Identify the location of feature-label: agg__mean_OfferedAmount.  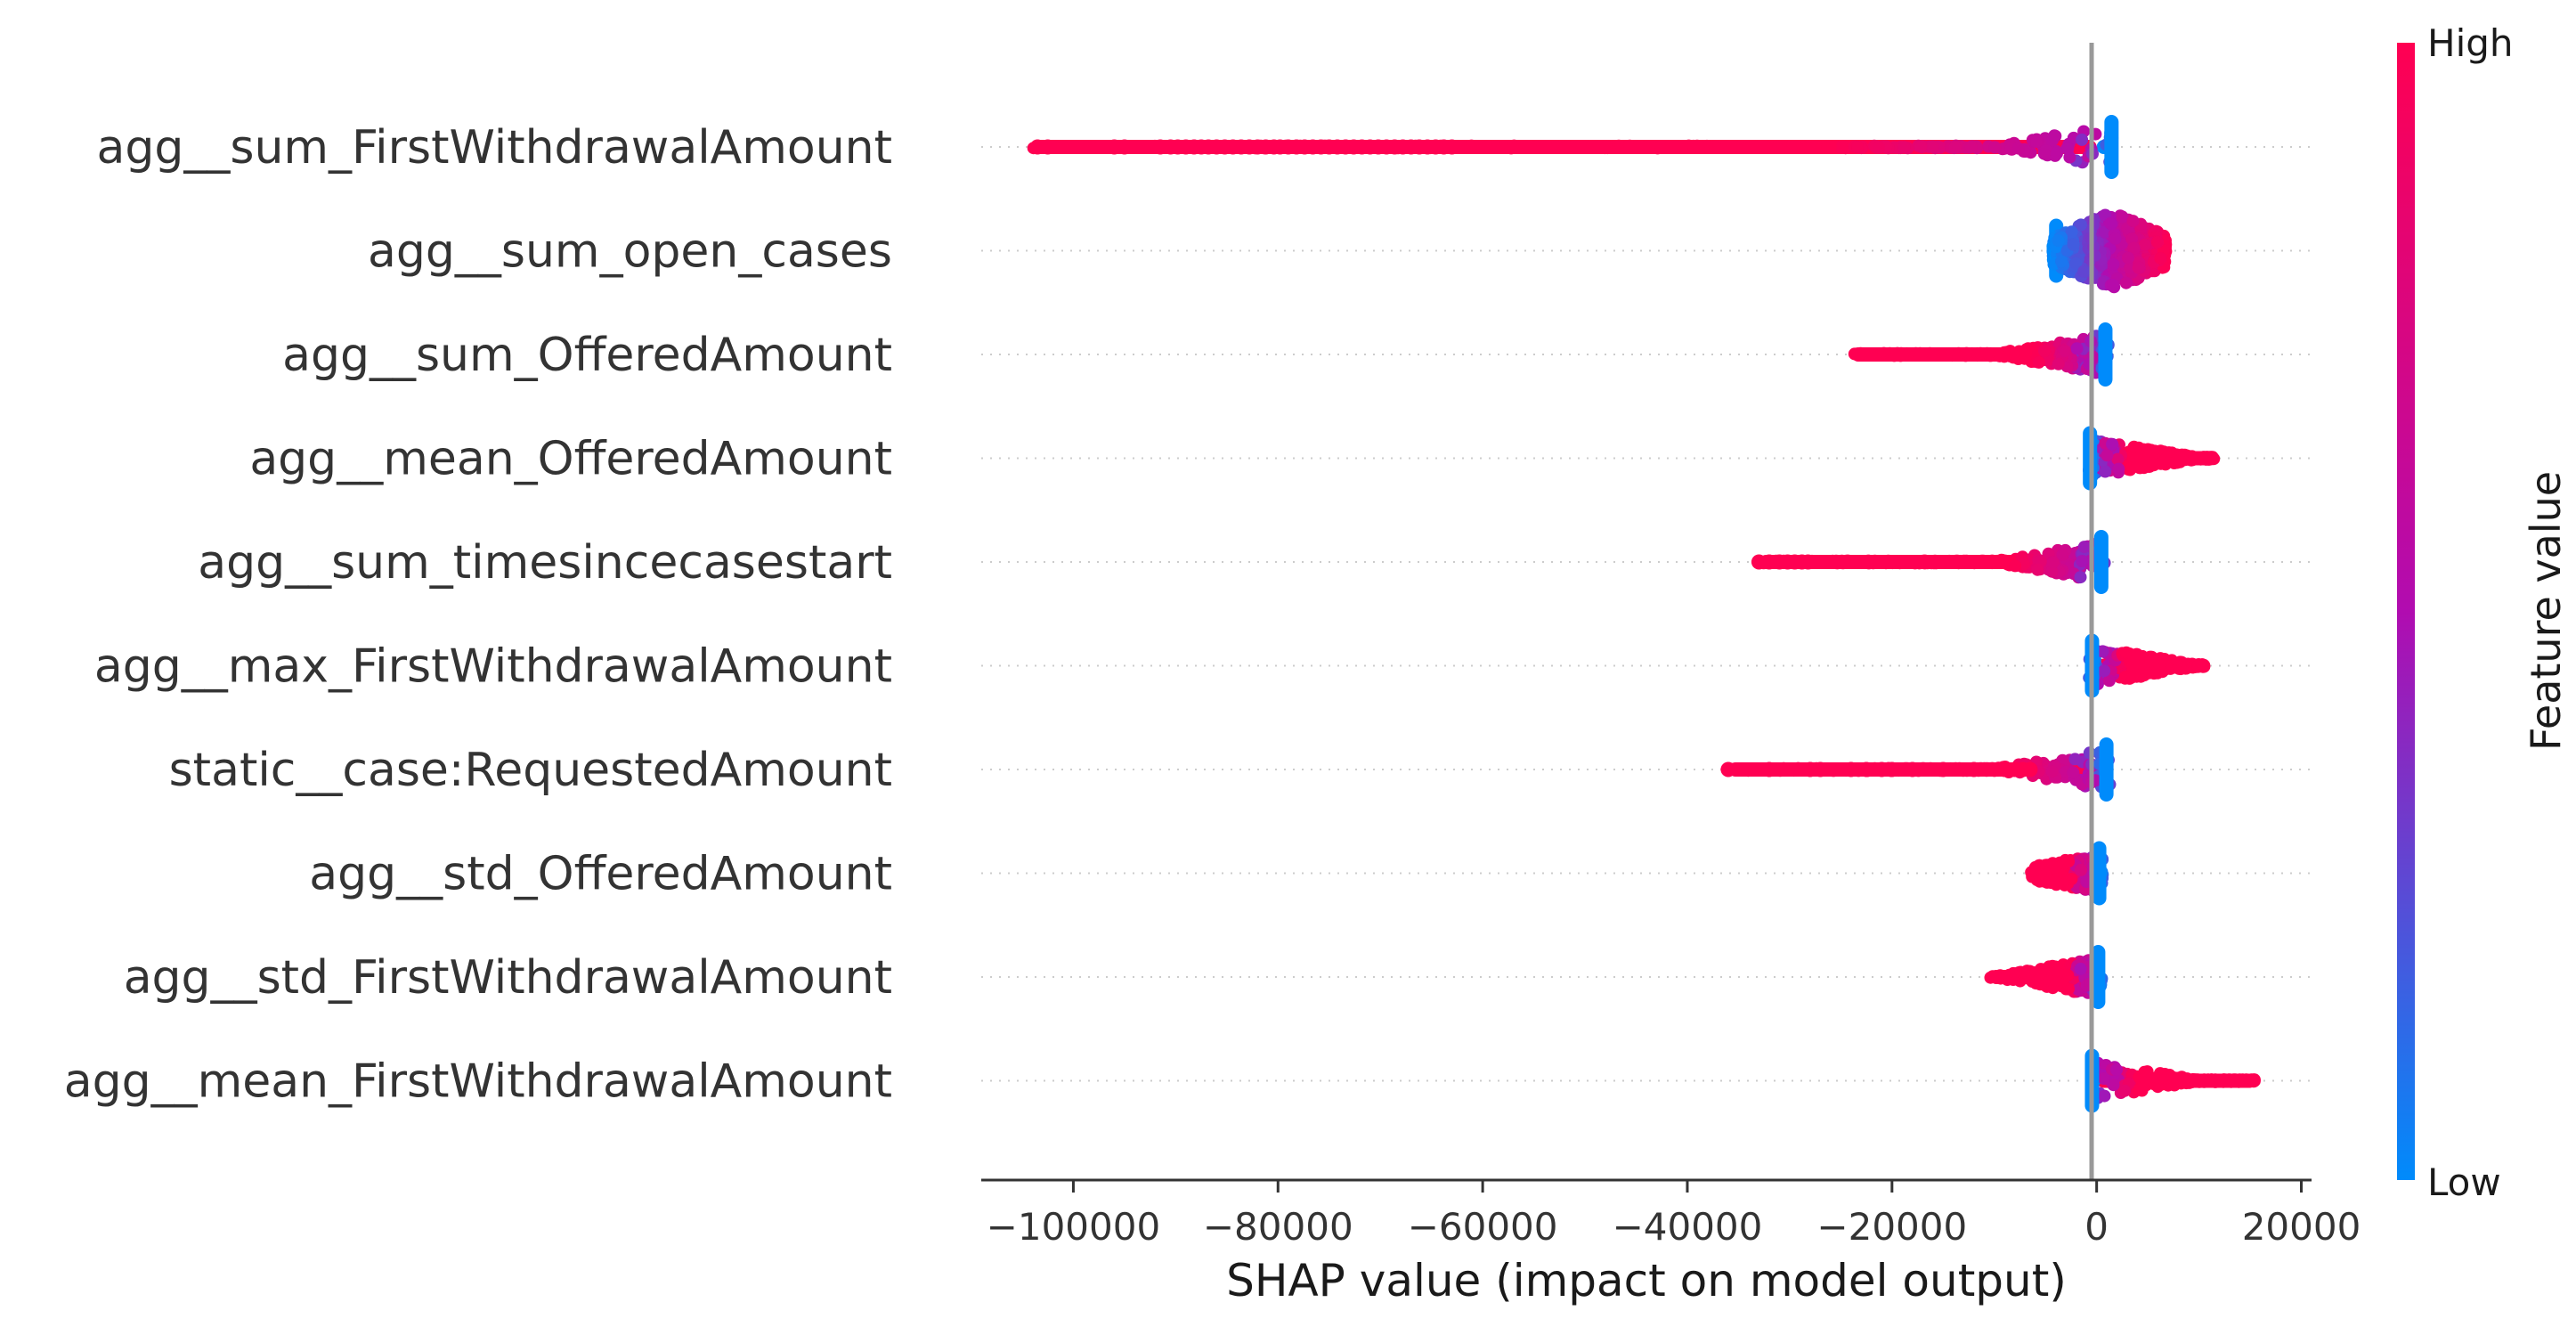
(570, 459).